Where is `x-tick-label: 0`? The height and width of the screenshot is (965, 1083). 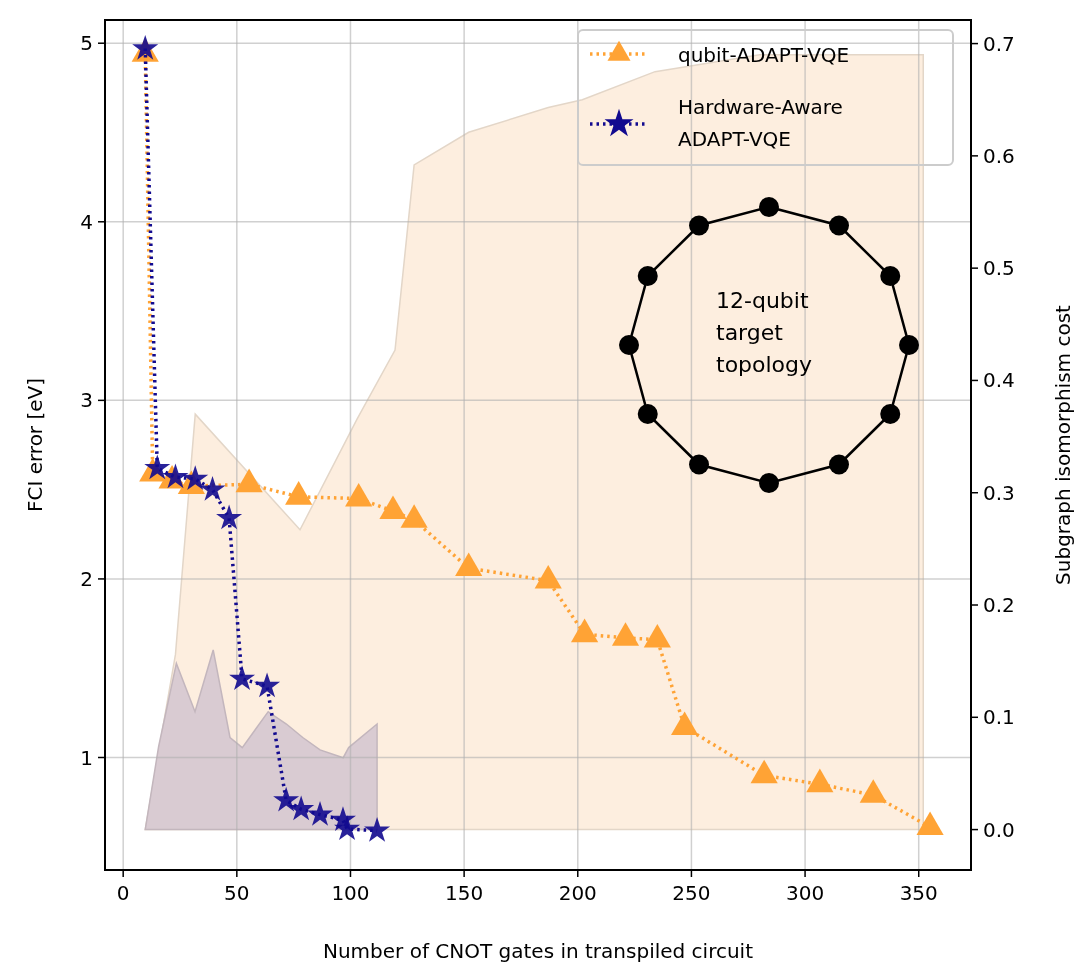
x-tick-label: 0 is located at coordinates (123, 893).